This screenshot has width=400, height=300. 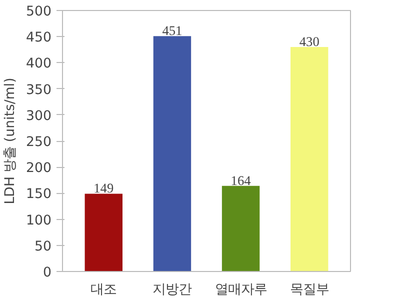 I want to click on y-tick-label: 100, so click(x=39, y=220).